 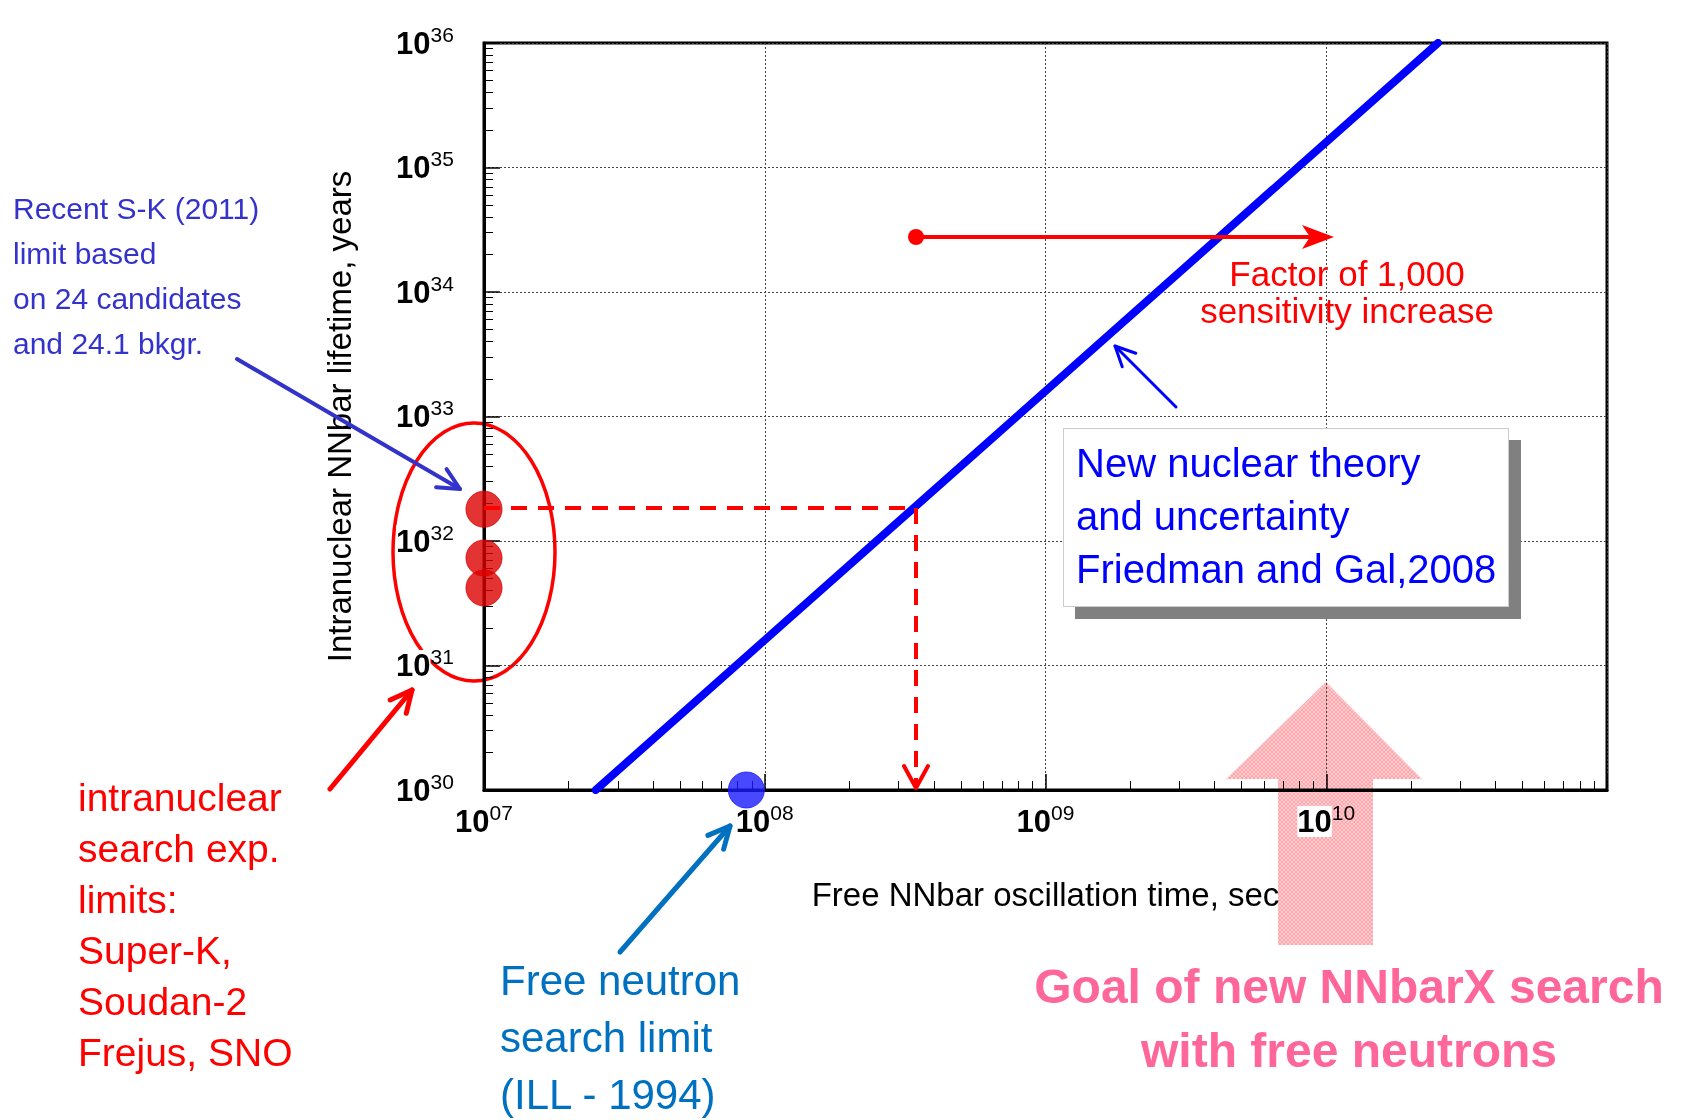 I want to click on text: Free neutron search limit (ILL - 1994), so click(x=620, y=1038).